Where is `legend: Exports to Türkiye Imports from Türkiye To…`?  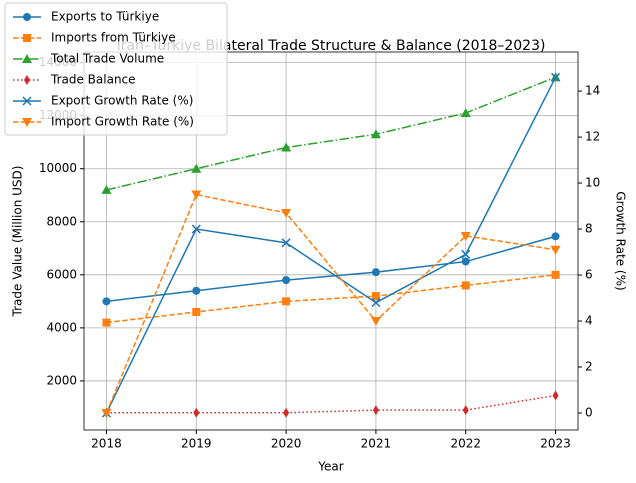
legend: Exports to Türkiye Imports from Türkiye To… is located at coordinates (116, 69).